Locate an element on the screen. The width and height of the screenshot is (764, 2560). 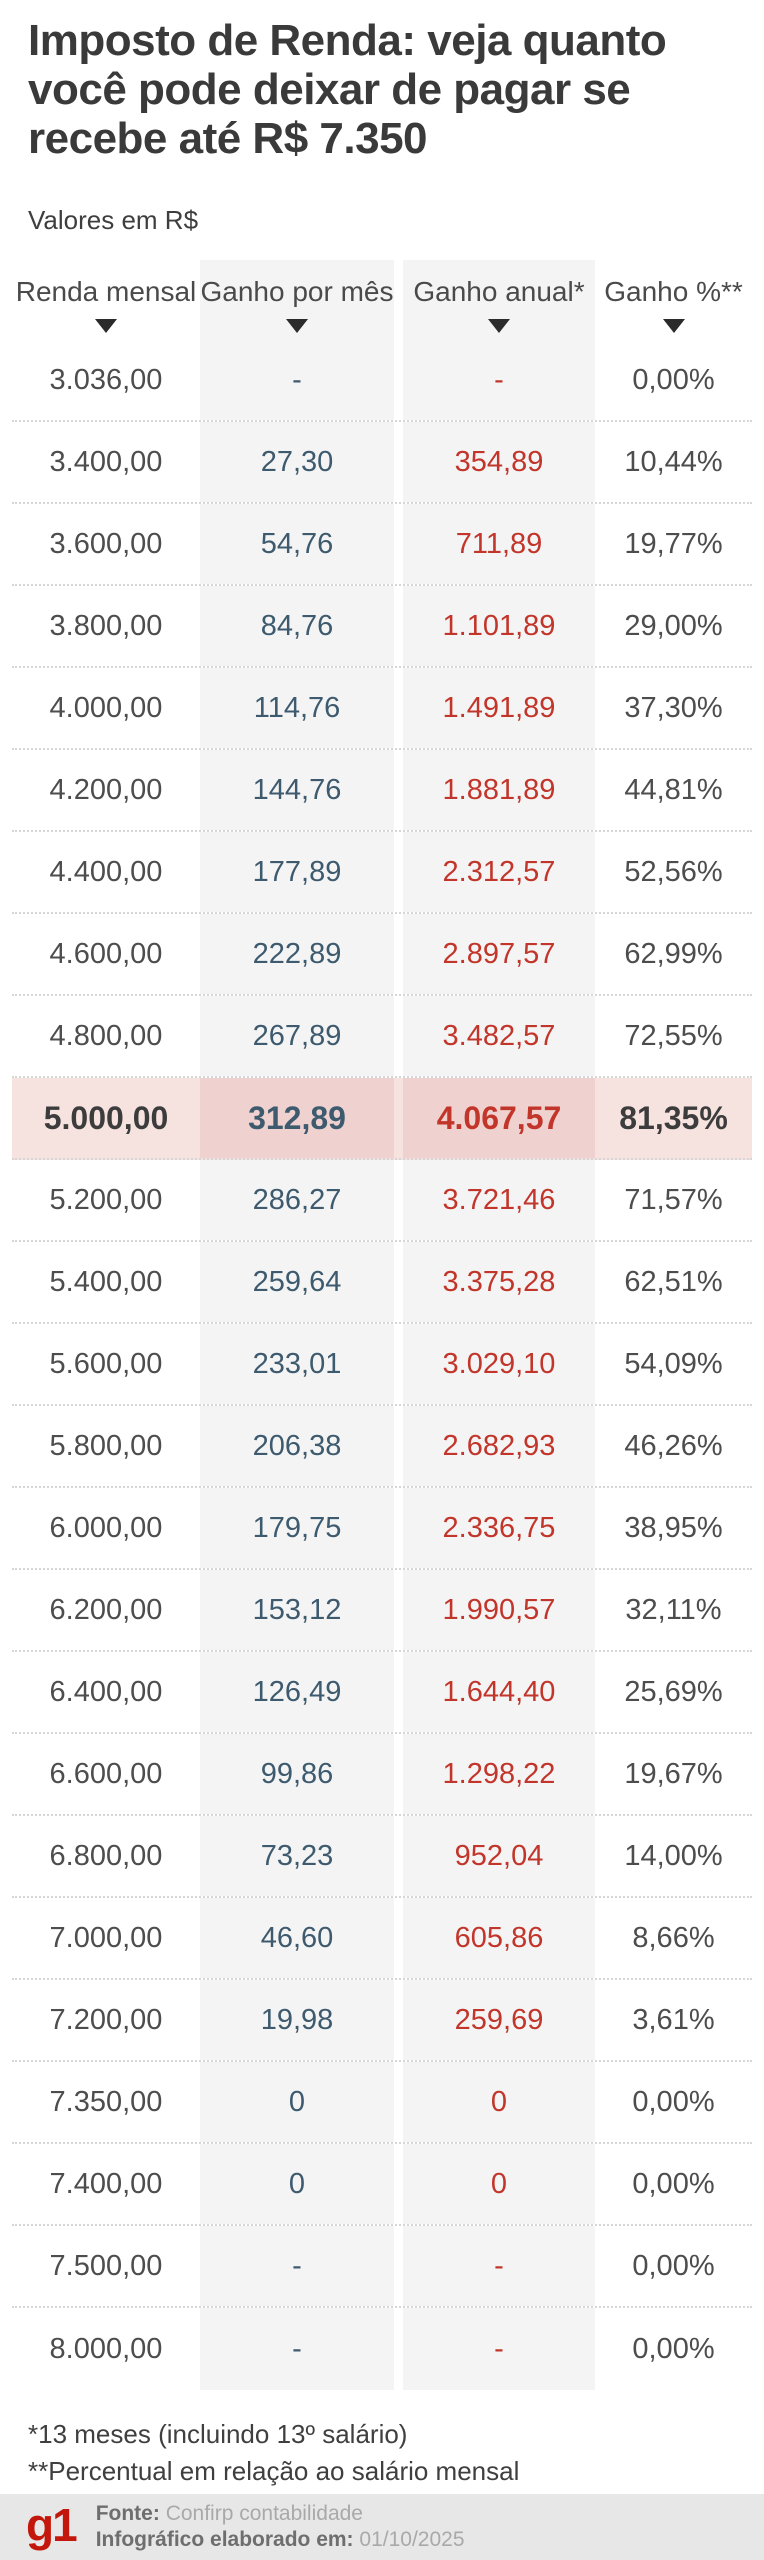
table-row: 6.000,00 179,75 2.336,75 38,95% is located at coordinates (382, 1529).